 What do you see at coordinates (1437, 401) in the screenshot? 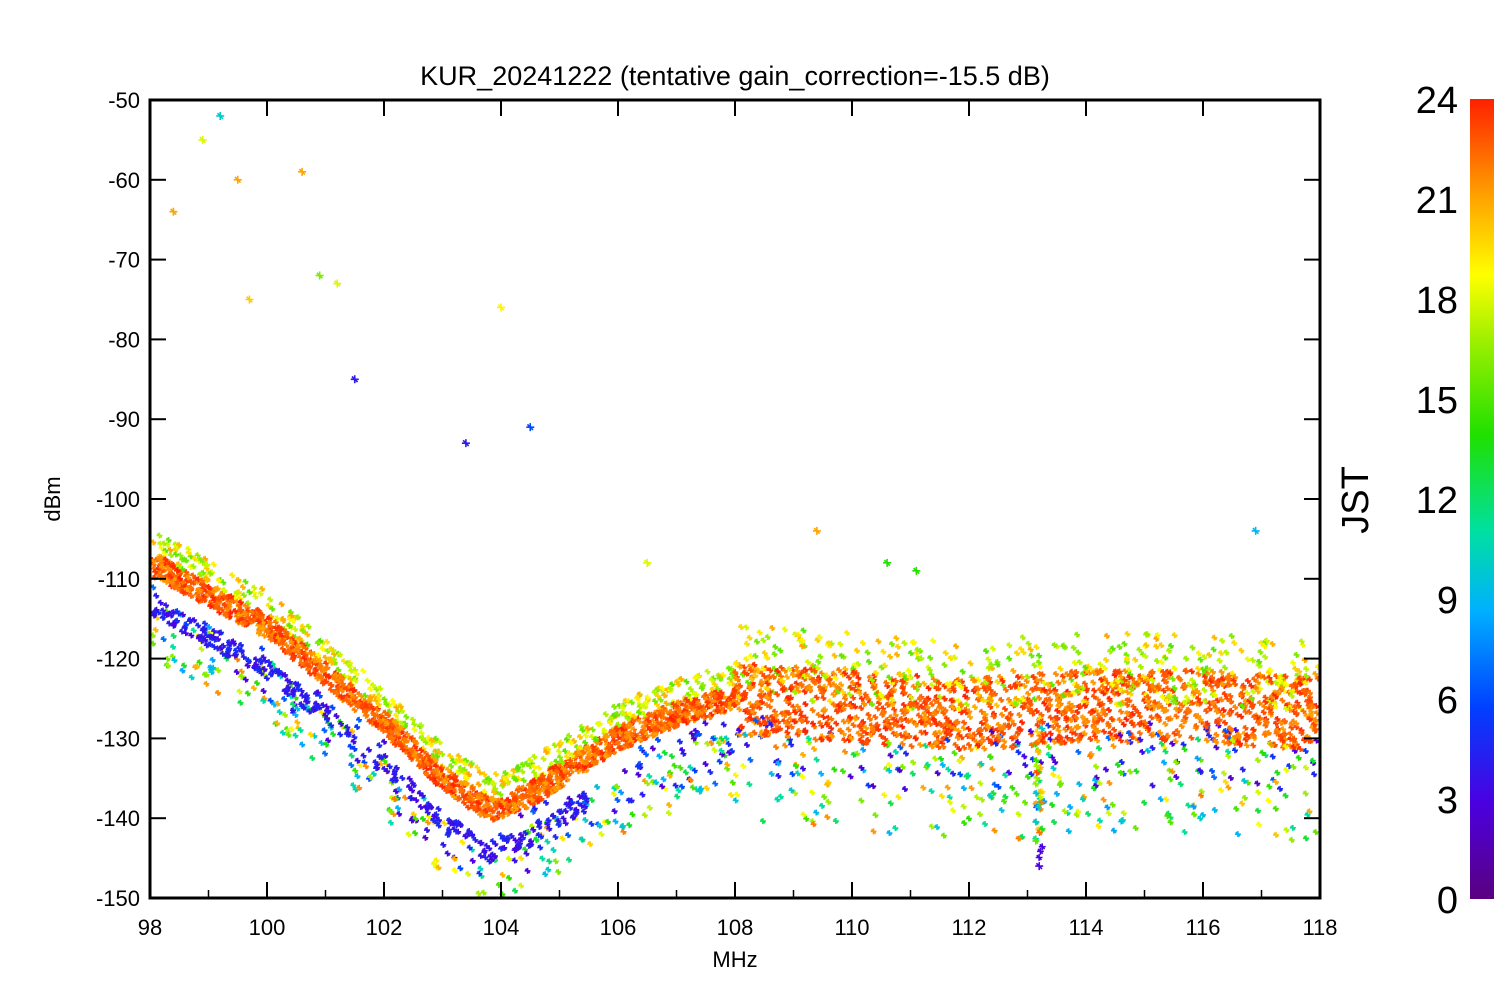
I see `colorbar-tick-label: 15` at bounding box center [1437, 401].